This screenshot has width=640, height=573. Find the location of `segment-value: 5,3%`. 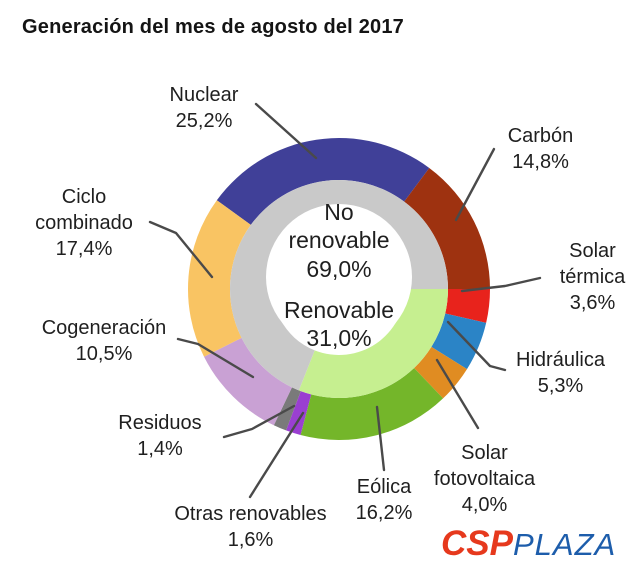

segment-value: 5,3% is located at coordinates (560, 386).